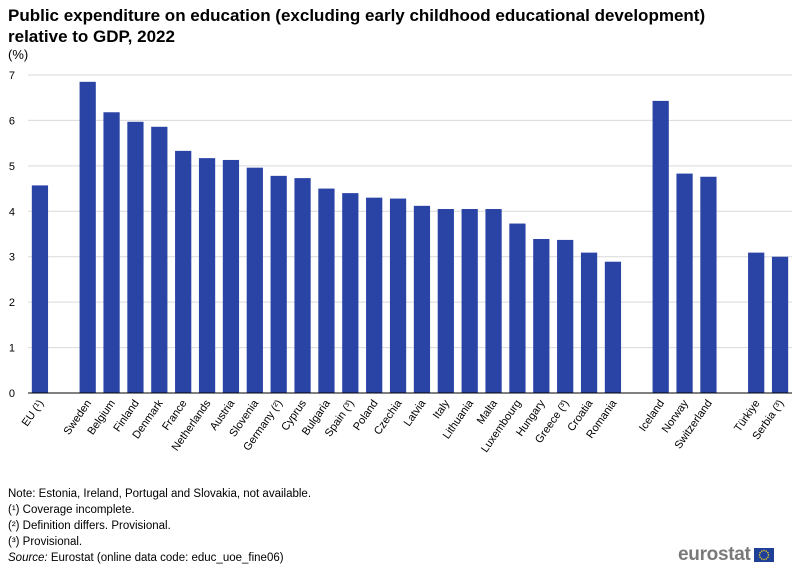  Describe the element at coordinates (442, 409) in the screenshot. I see `x-tick-label: Italy` at that location.